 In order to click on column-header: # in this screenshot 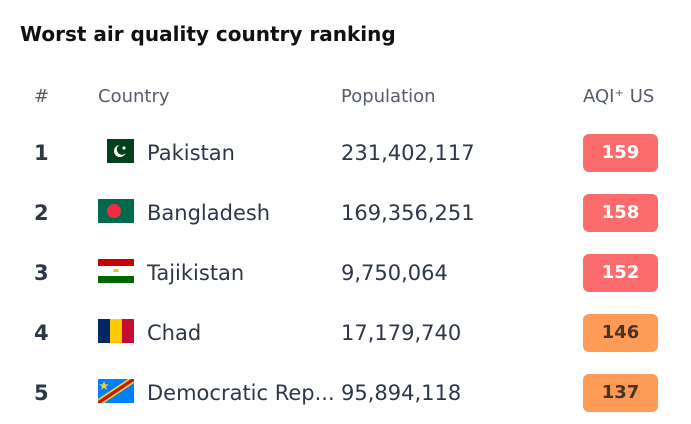, I will do `click(42, 96)`.